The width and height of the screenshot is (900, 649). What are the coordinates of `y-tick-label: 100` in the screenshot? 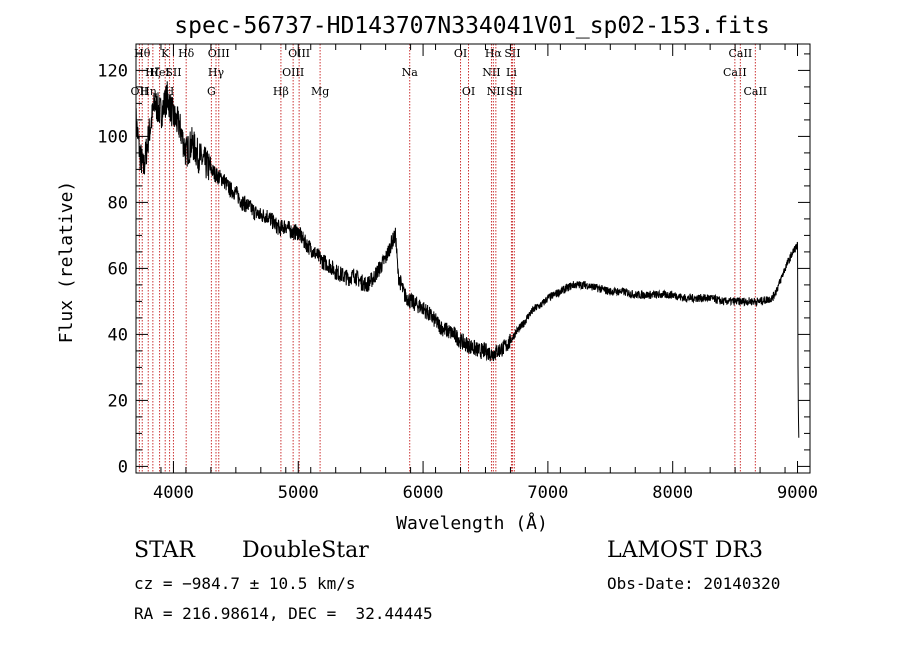 It's located at (112, 137).